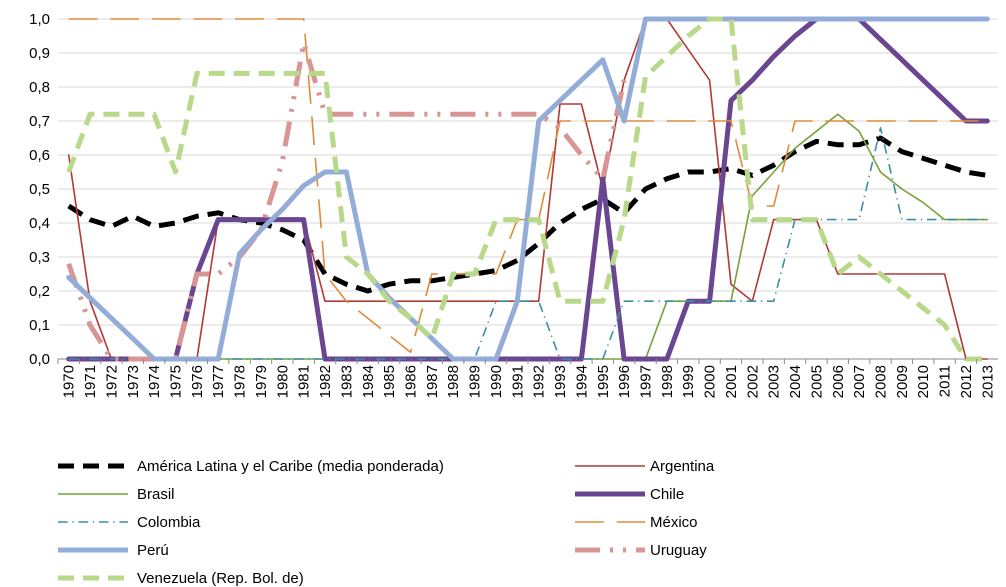 The image size is (1006, 587). What do you see at coordinates (624, 381) in the screenshot?
I see `x-tick-label: 1996` at bounding box center [624, 381].